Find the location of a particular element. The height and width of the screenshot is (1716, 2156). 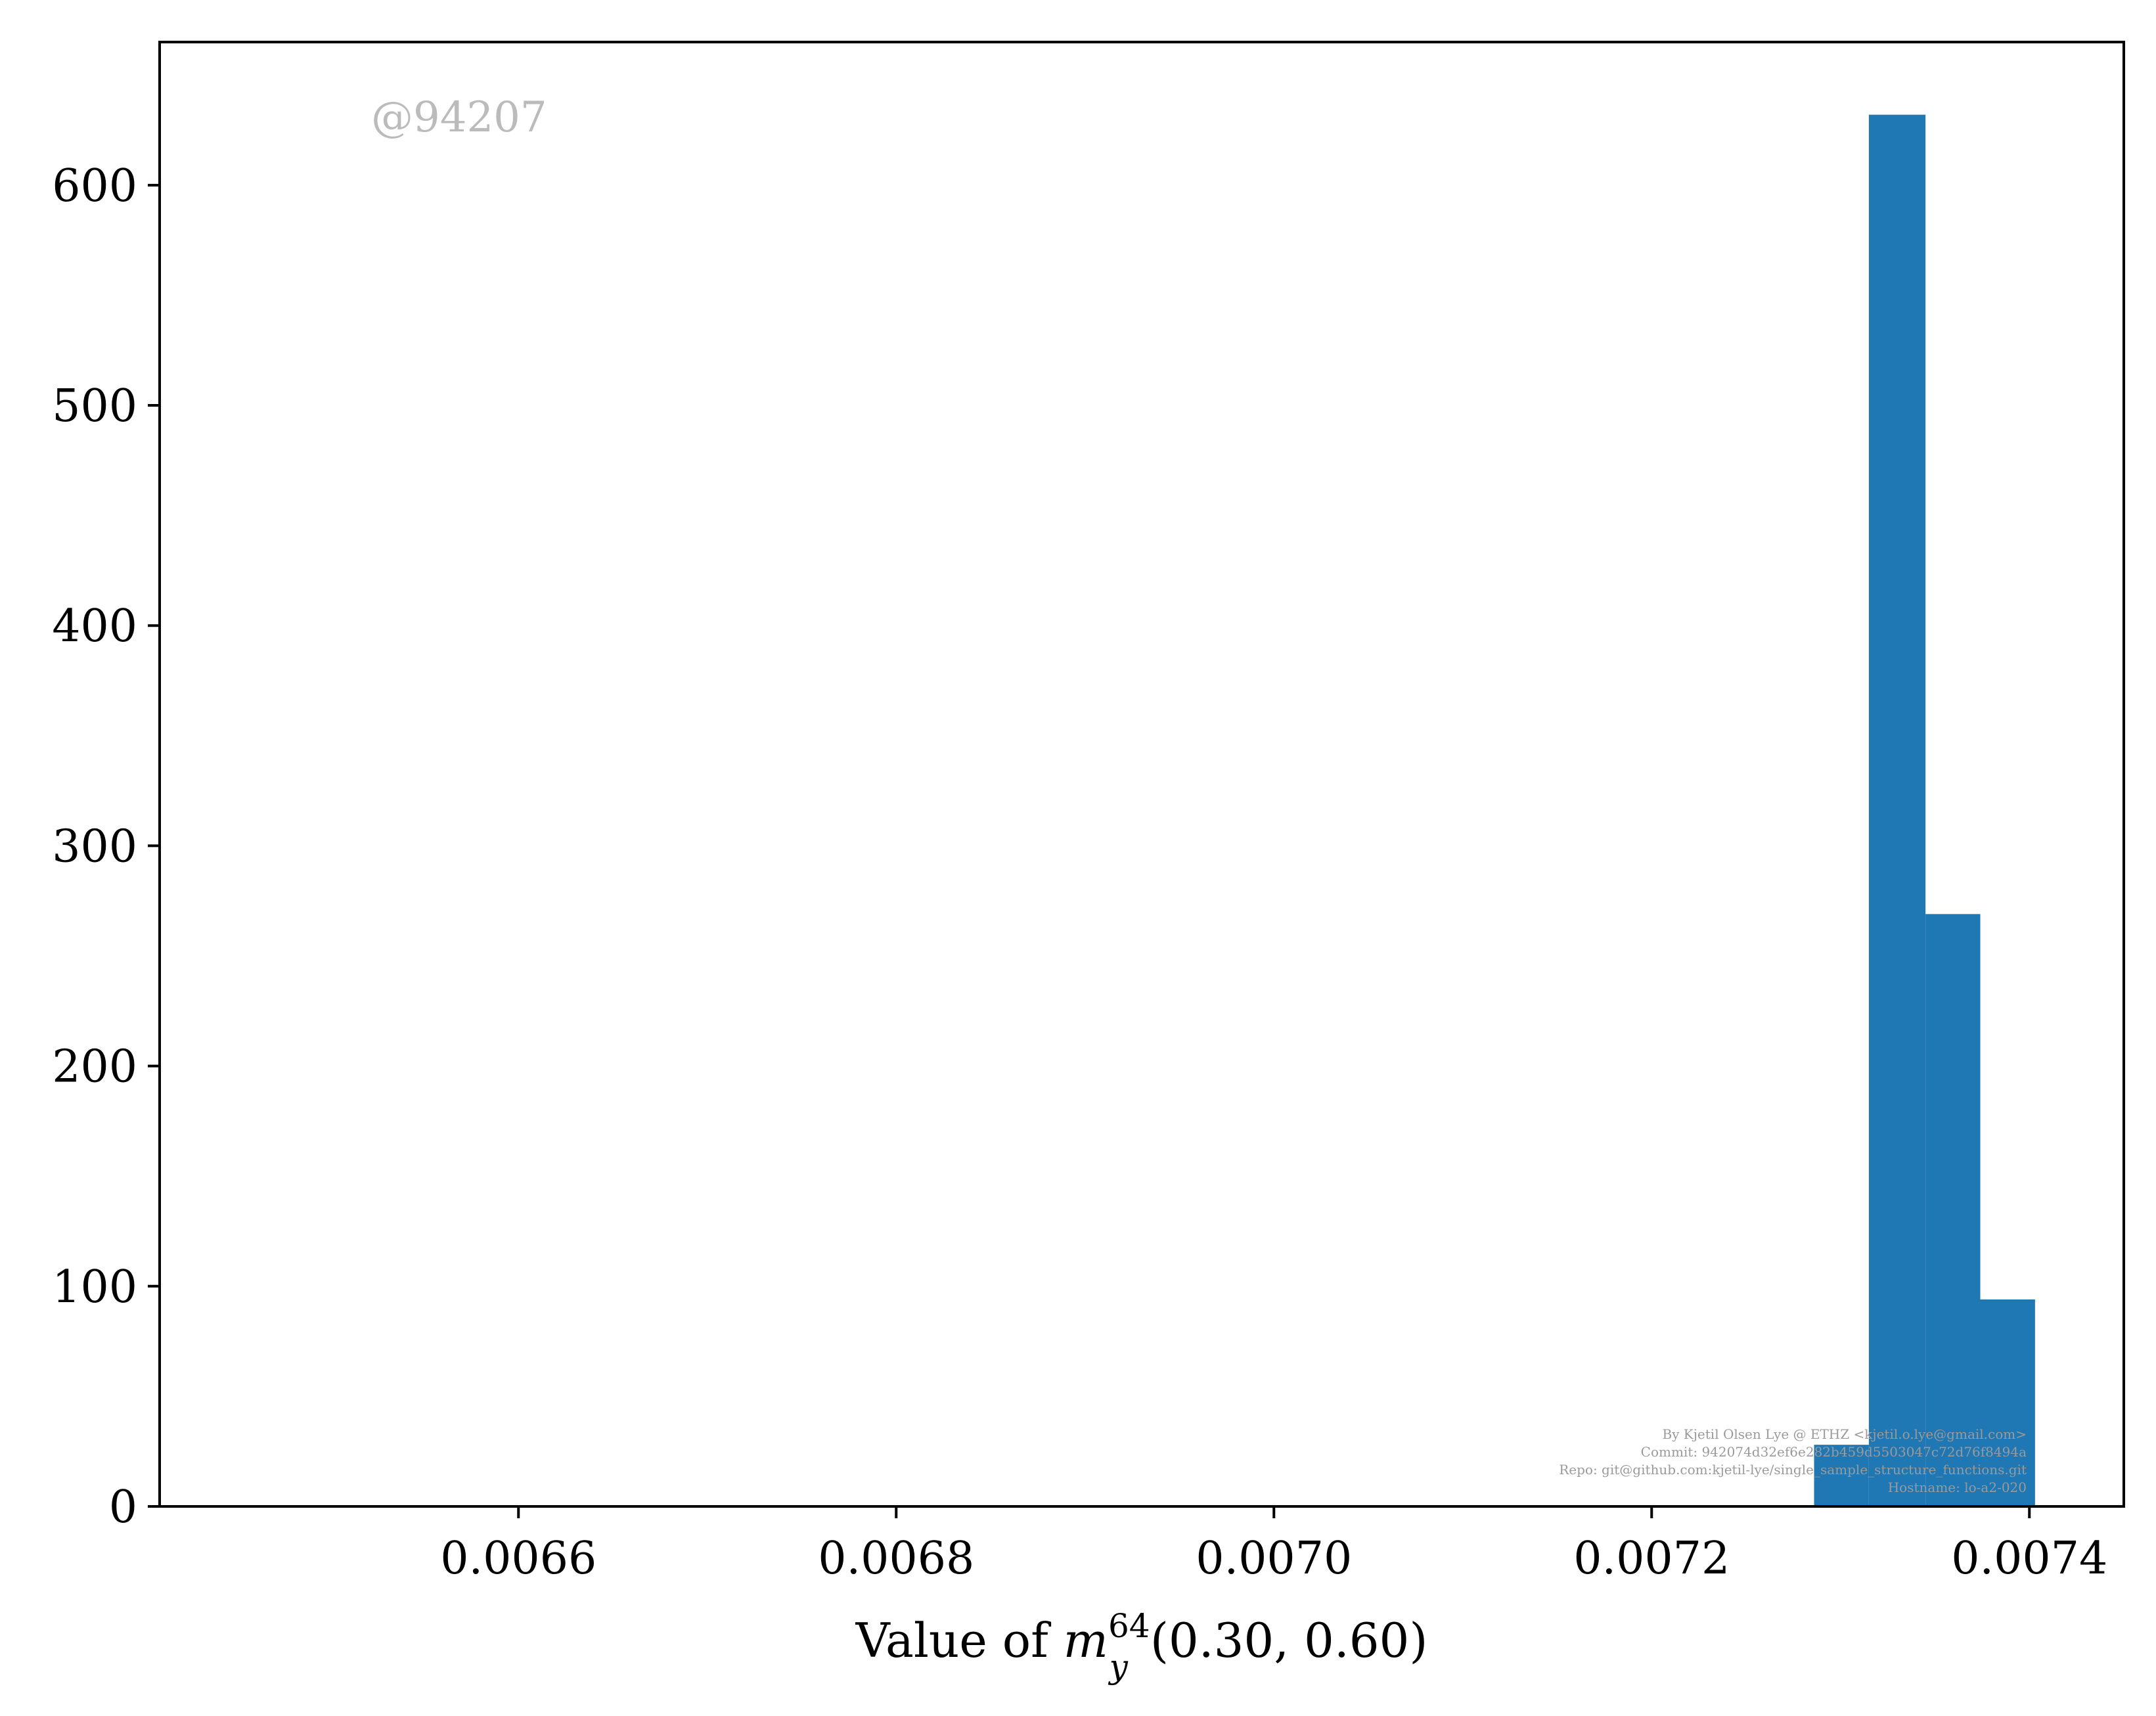

y-axis-ticks: 0 100 200 300 400 500 600 is located at coordinates (106, 846).